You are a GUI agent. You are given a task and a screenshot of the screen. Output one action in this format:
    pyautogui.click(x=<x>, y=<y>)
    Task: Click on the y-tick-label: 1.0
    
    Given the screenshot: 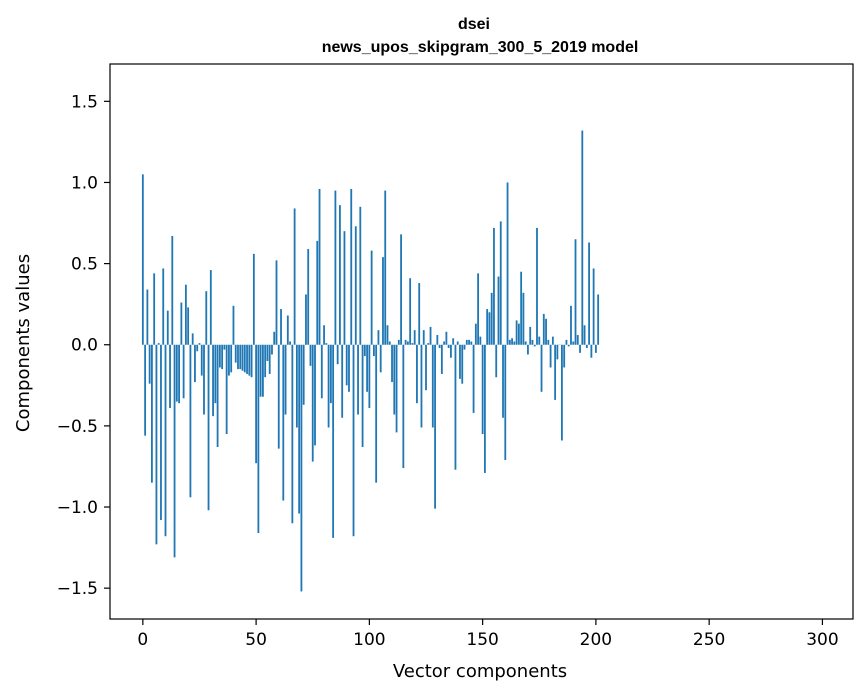 What is the action you would take?
    pyautogui.click(x=84, y=183)
    